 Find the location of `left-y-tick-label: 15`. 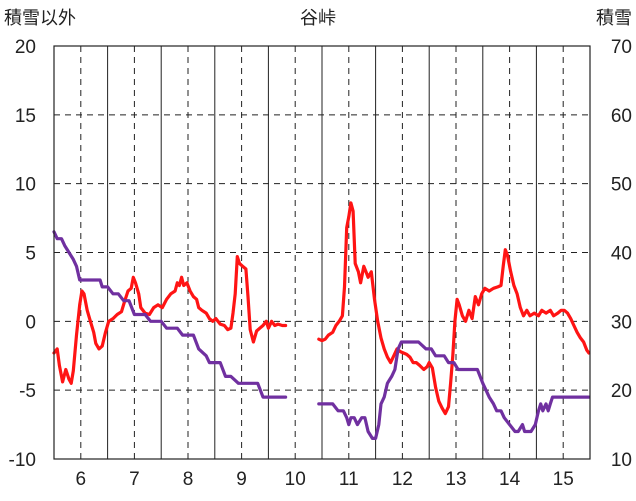

left-y-tick-label: 15 is located at coordinates (25, 116).